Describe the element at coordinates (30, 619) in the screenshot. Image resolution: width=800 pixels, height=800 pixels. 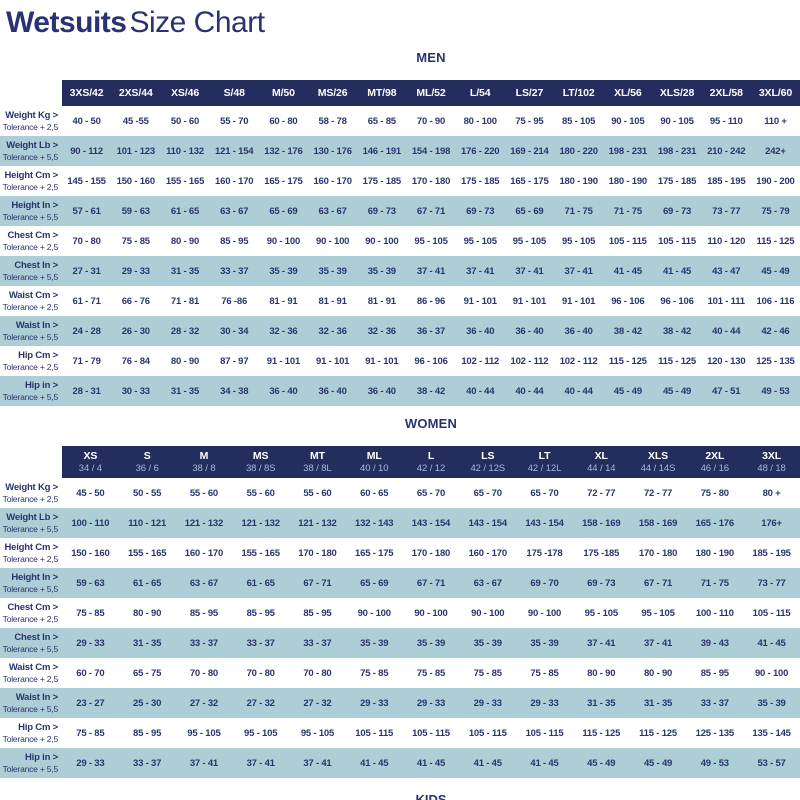
I see `tolerance-label: Tolerance + 2,5` at that location.